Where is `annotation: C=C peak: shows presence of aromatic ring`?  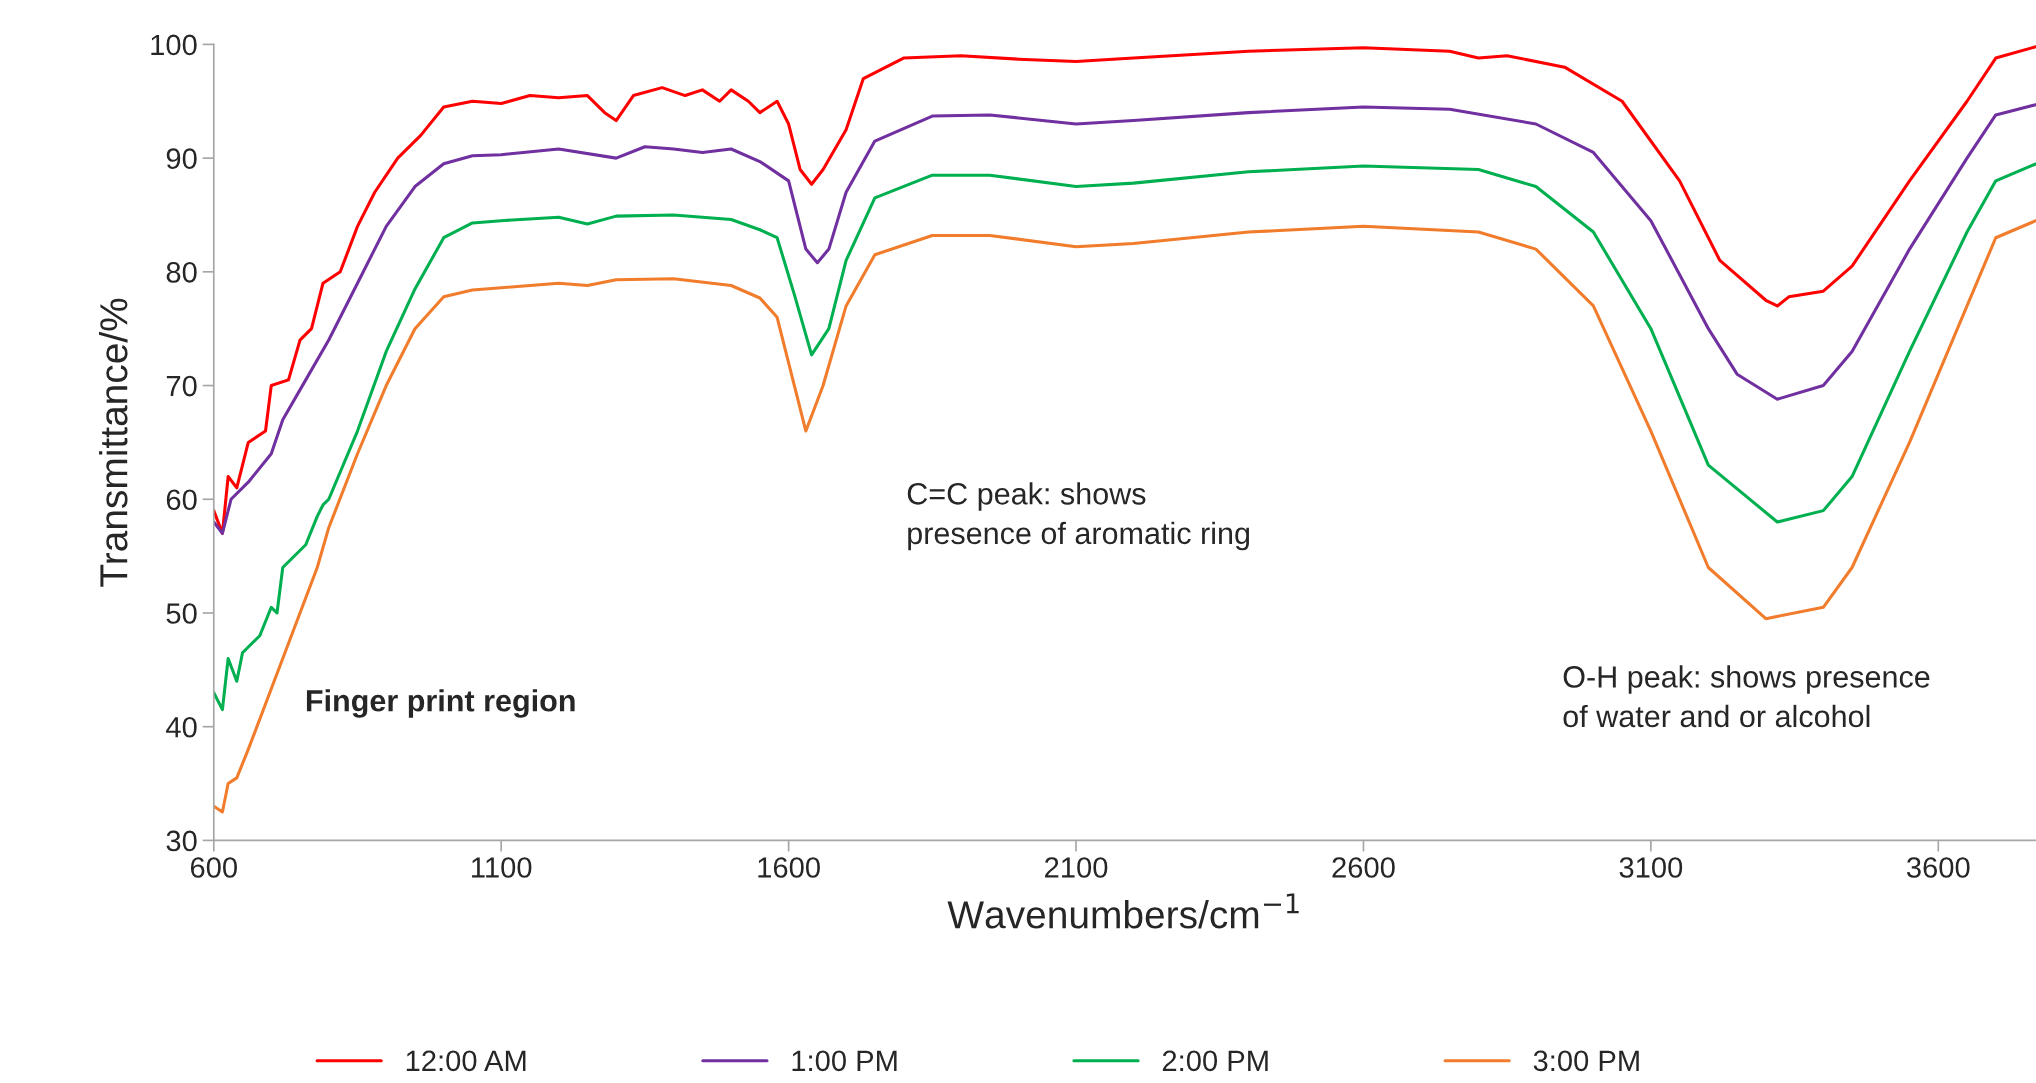
annotation: C=C peak: shows presence of aromatic ring is located at coordinates (1078, 516).